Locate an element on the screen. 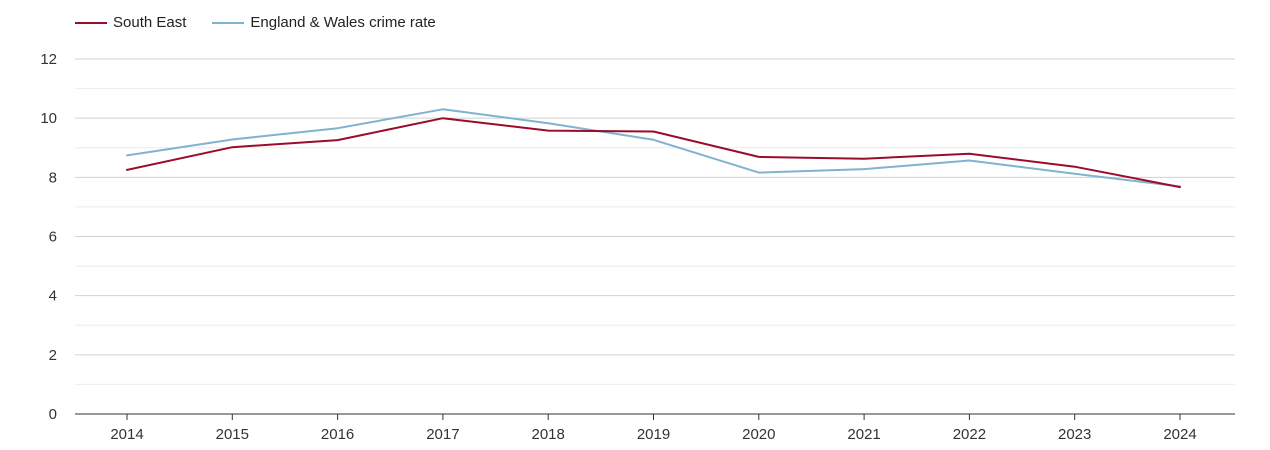  legend-label-south-east: South East is located at coordinates (150, 22).